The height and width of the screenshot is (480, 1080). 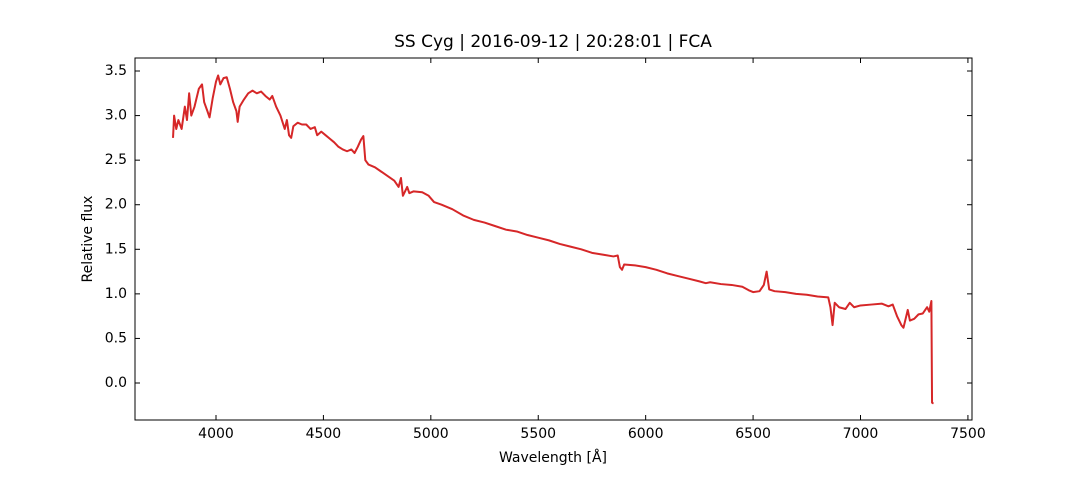 What do you see at coordinates (116, 383) in the screenshot?
I see `y-tick-label: 0.0` at bounding box center [116, 383].